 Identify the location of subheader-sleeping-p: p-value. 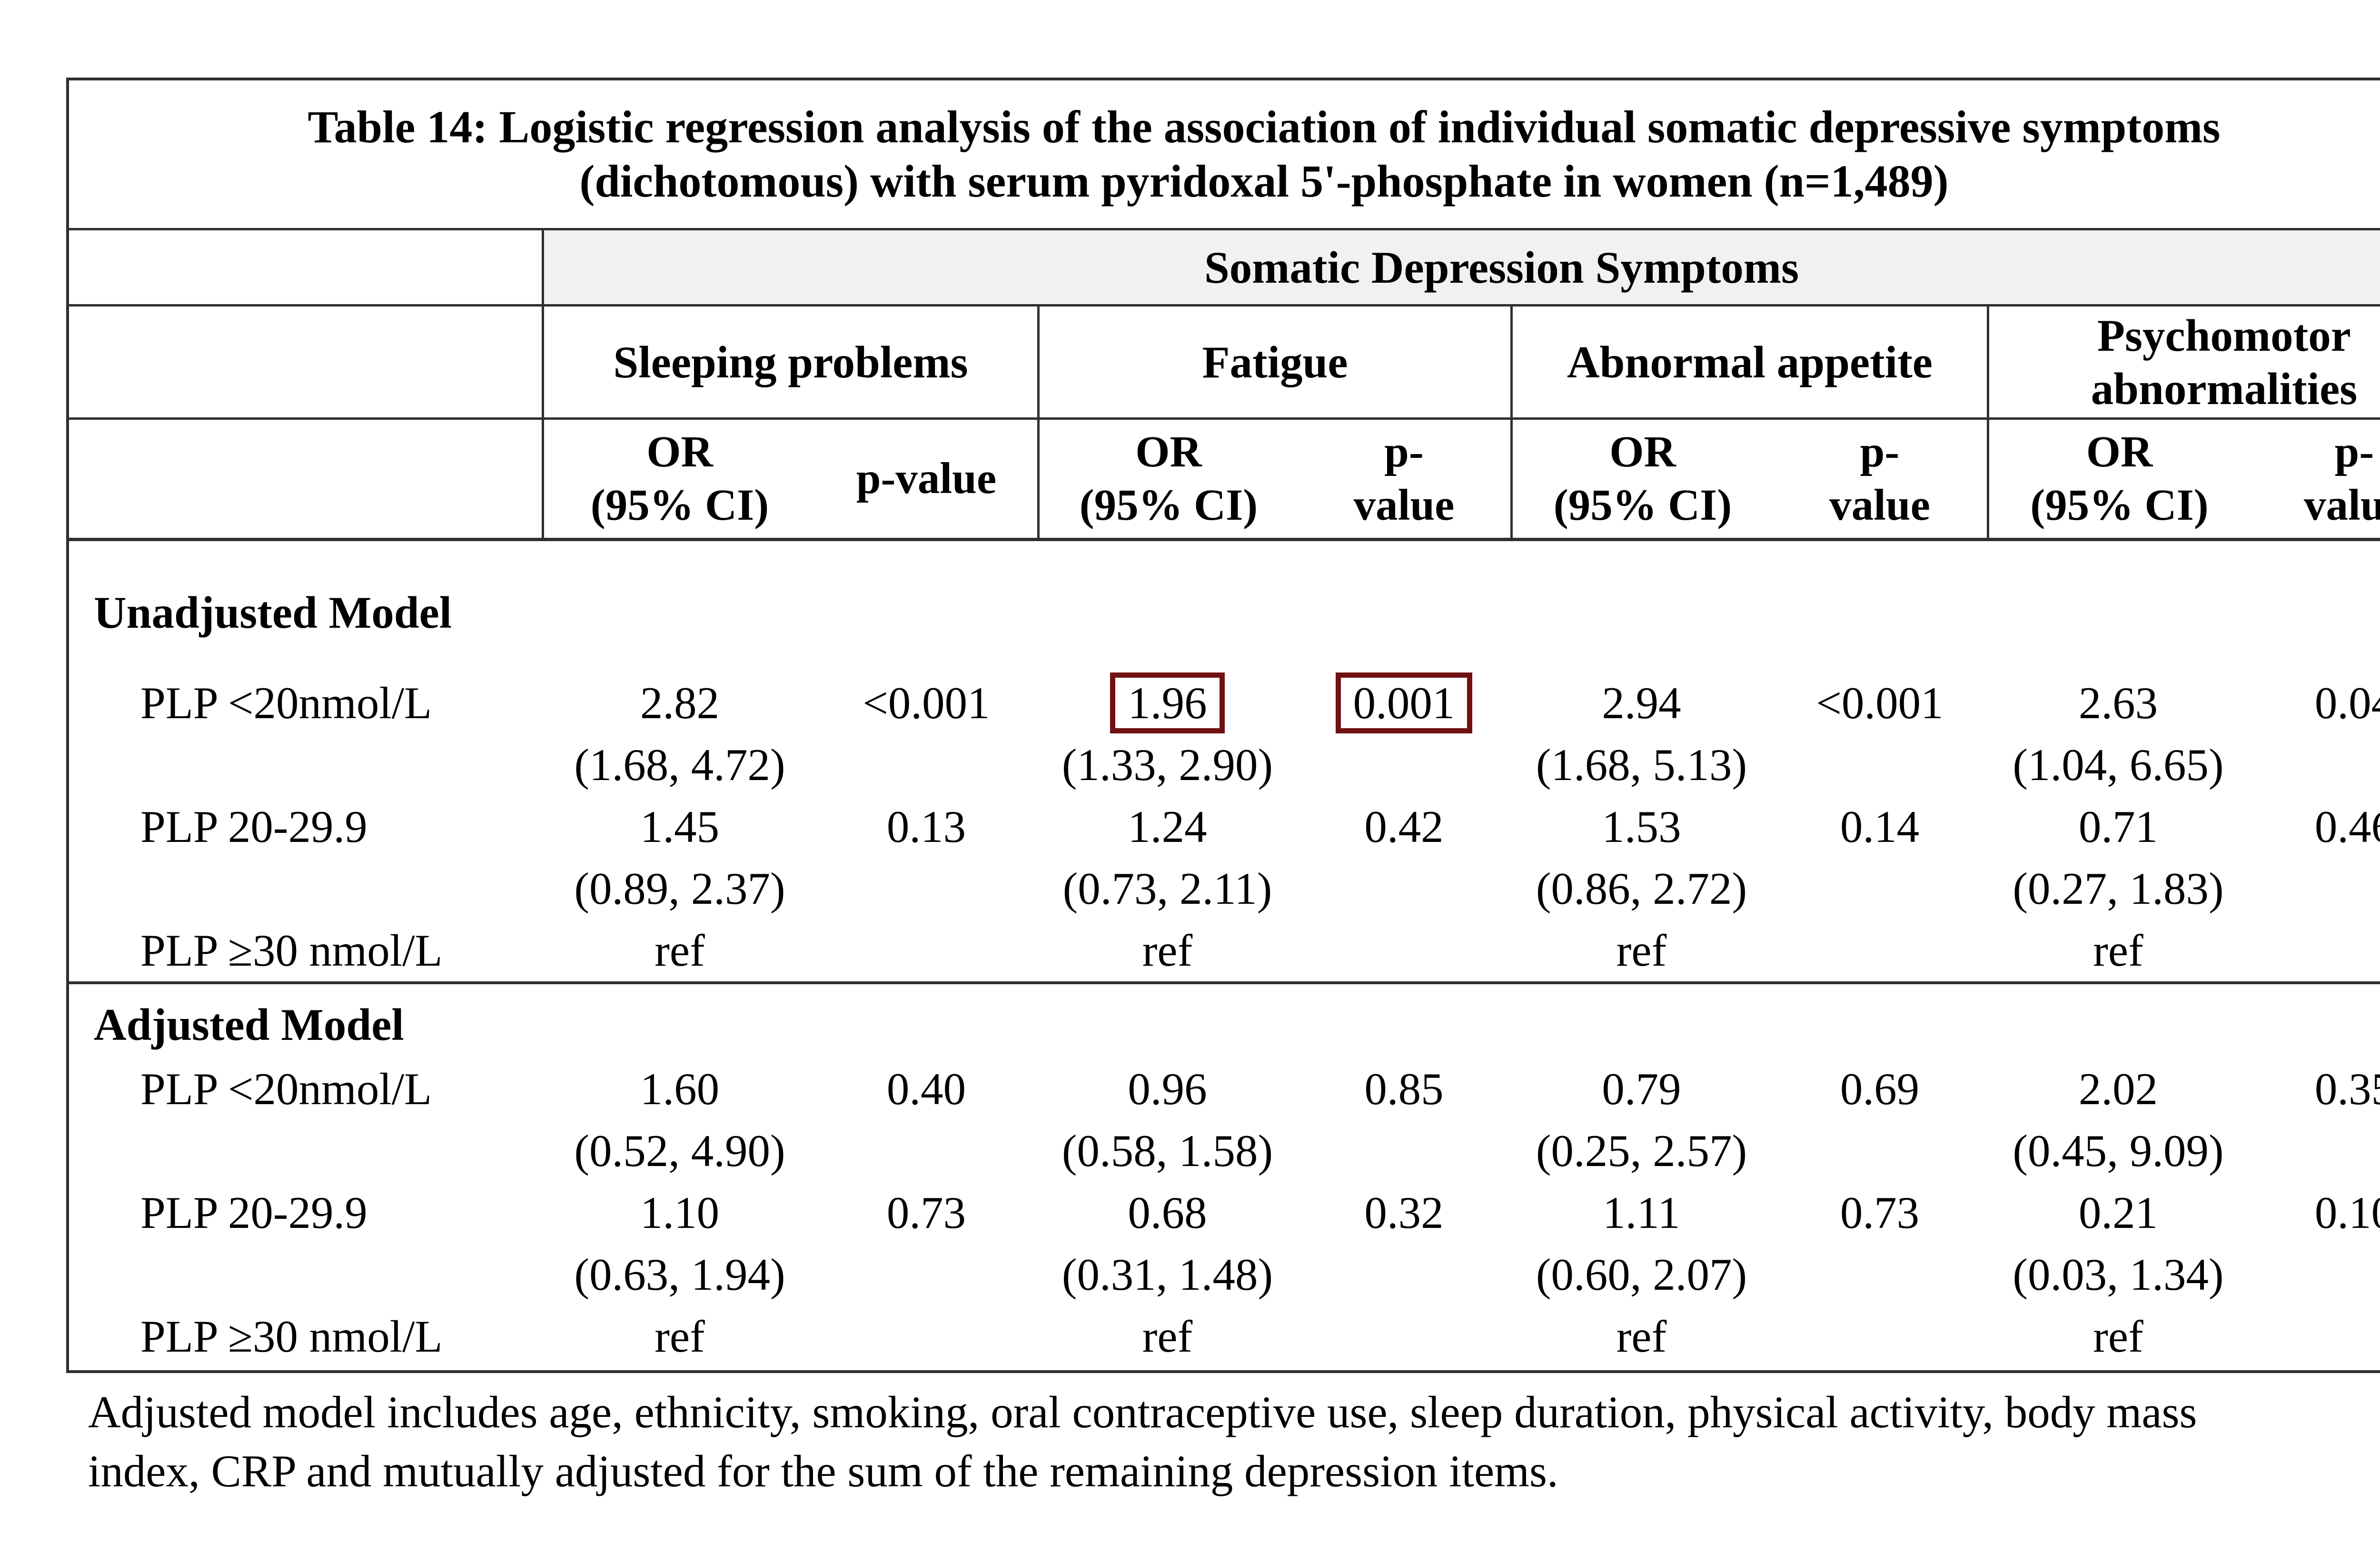
(926, 479).